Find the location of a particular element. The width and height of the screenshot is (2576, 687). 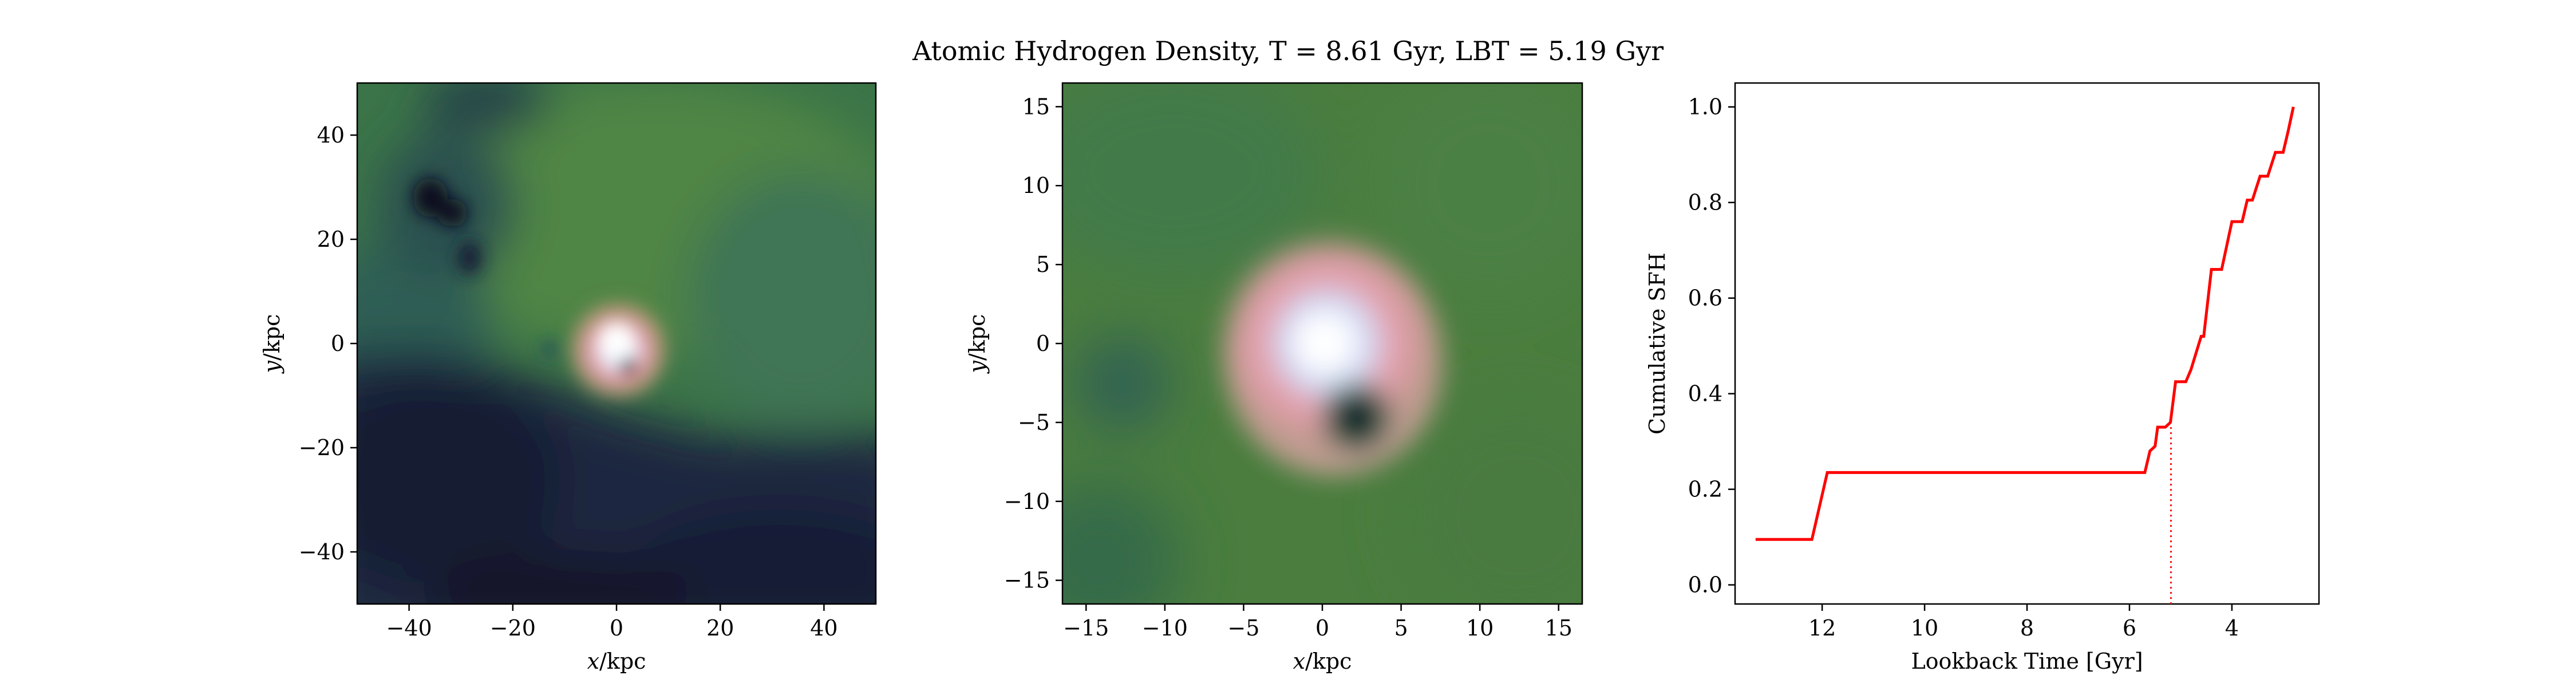

x-tick-label: −40 is located at coordinates (409, 628).